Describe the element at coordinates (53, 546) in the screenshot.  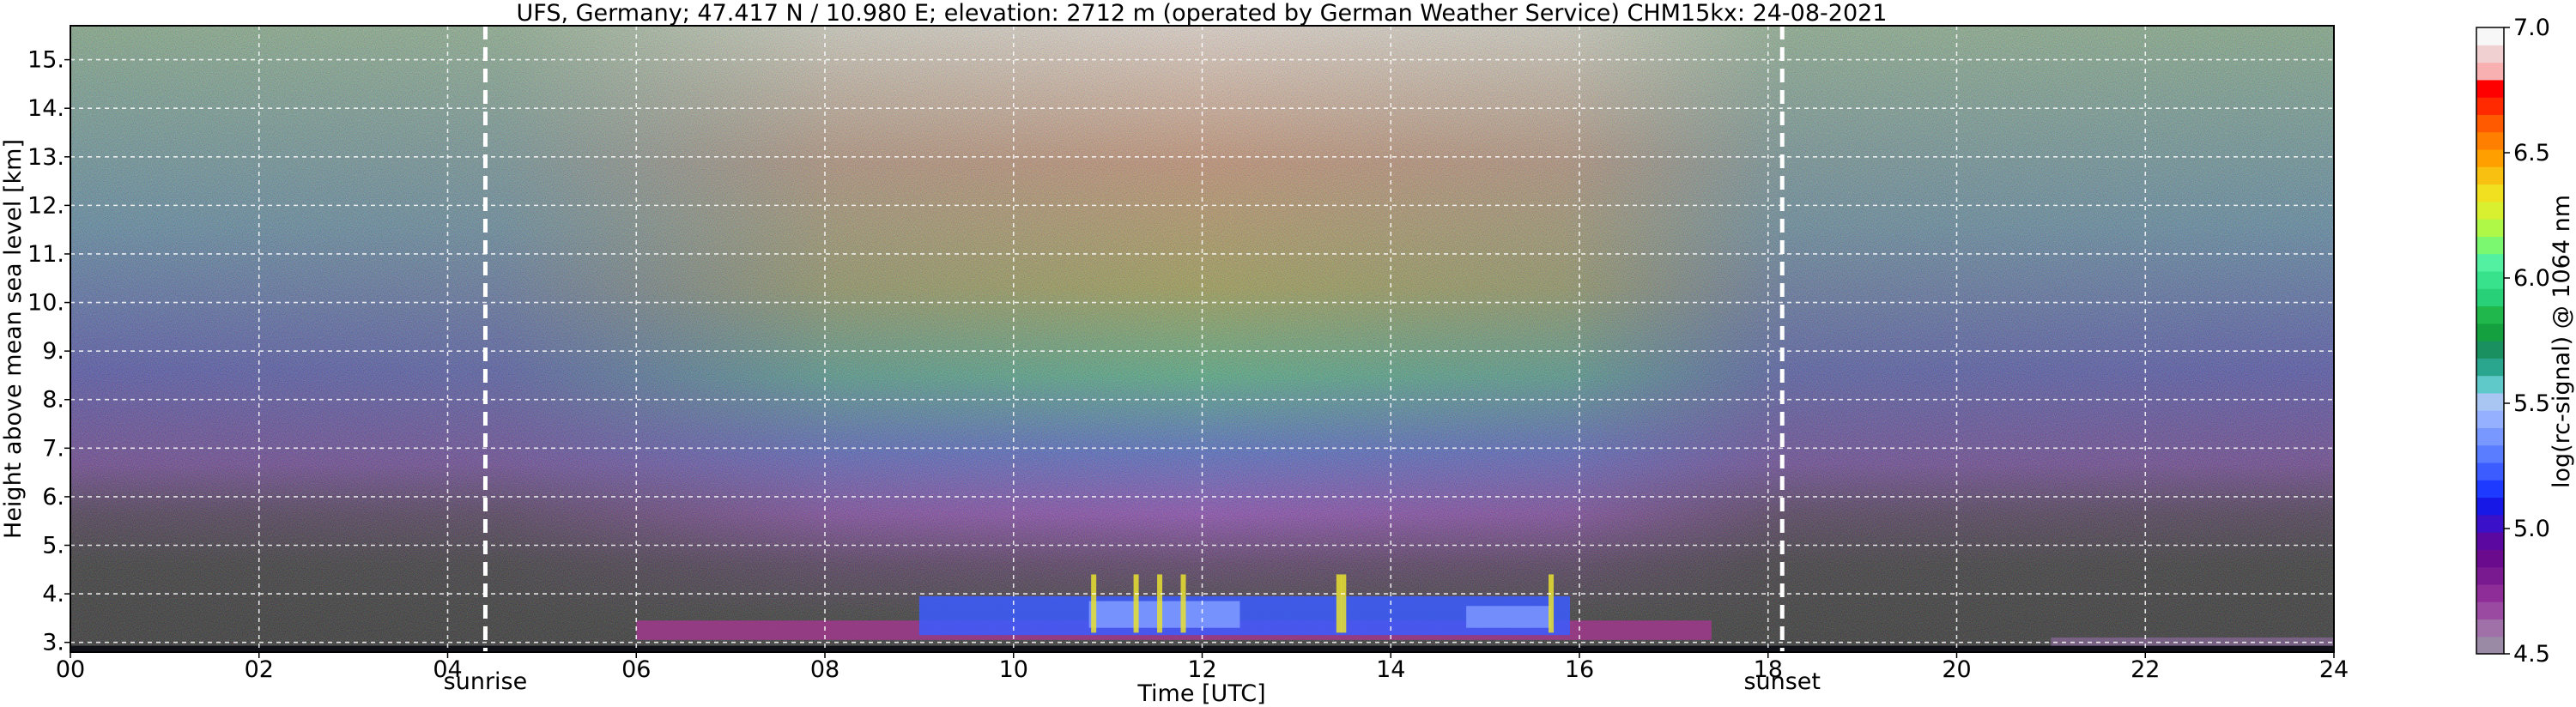
I see `y-tick-label: 5.` at that location.